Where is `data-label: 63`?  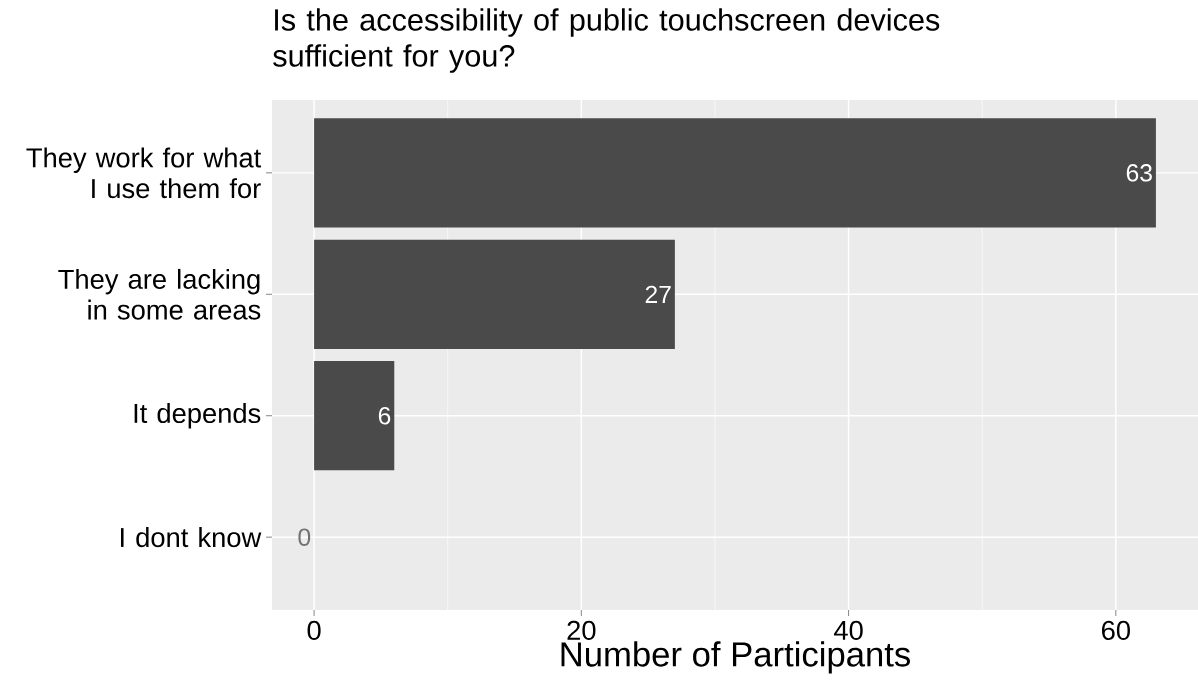
data-label: 63 is located at coordinates (1139, 173).